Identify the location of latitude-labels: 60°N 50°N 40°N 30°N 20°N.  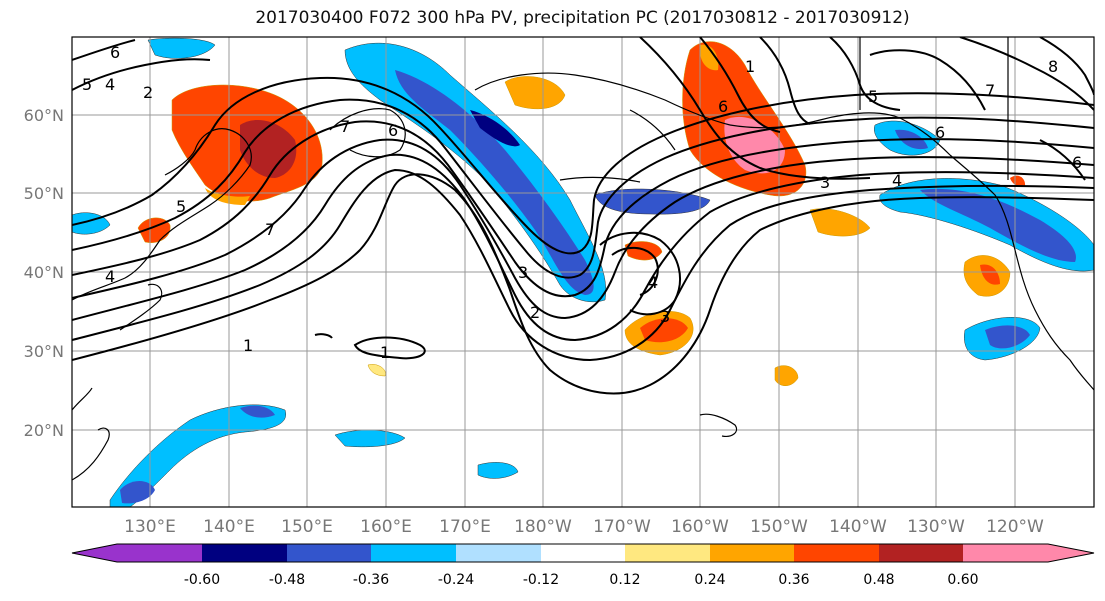
(44, 273).